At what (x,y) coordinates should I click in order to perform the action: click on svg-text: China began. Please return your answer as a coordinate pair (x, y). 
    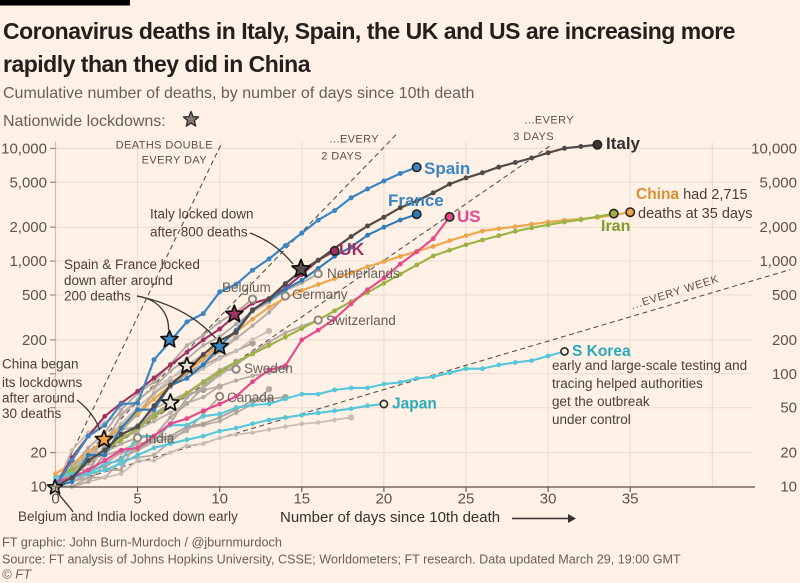
    Looking at the image, I should click on (40, 364).